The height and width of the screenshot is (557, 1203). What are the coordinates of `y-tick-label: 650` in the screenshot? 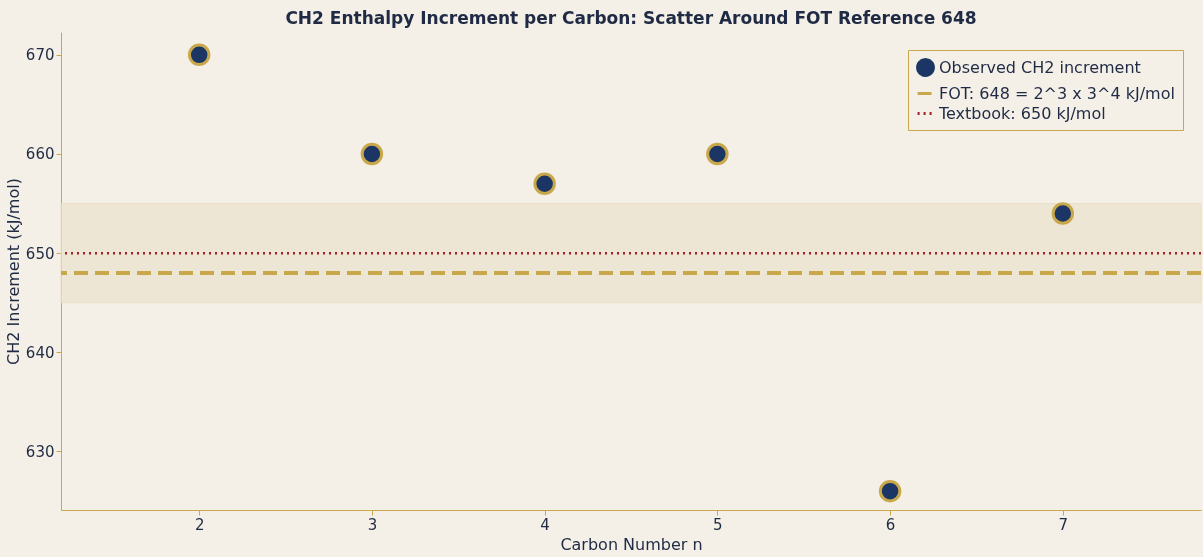 It's located at (40, 253).